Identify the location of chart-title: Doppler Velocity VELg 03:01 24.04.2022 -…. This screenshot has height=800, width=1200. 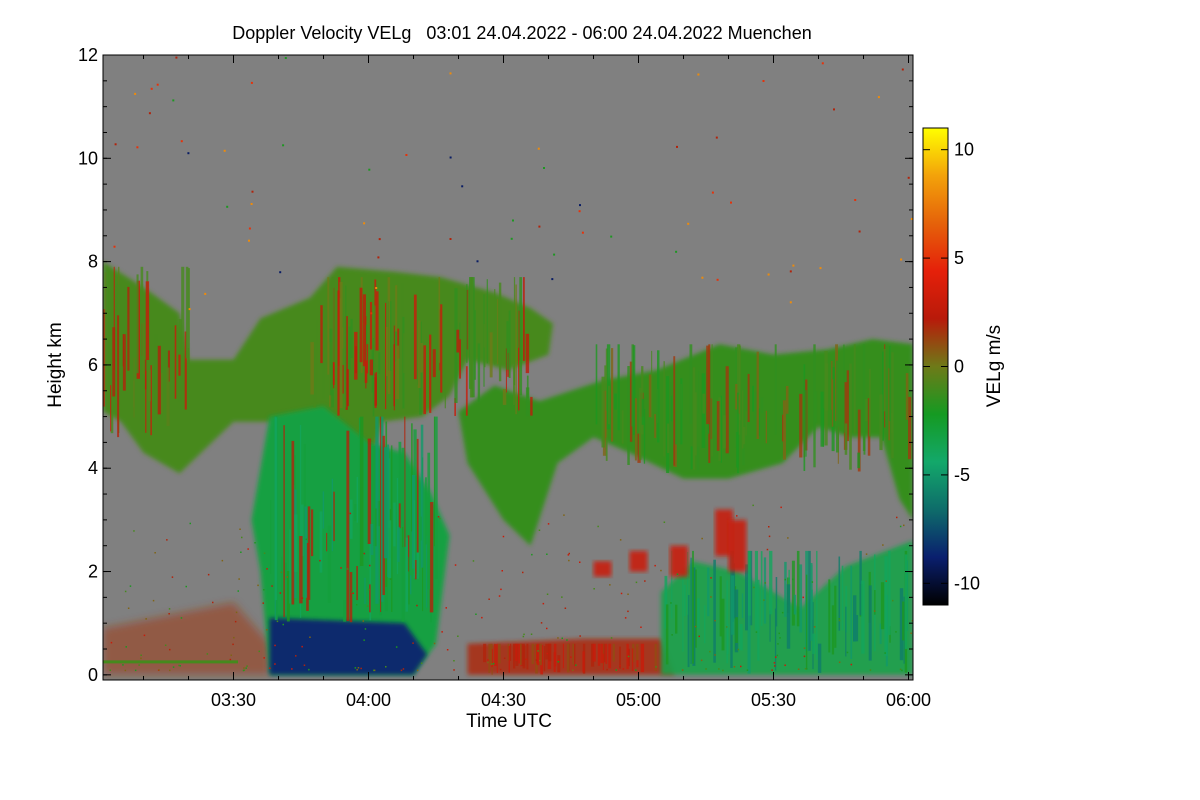
(521, 33).